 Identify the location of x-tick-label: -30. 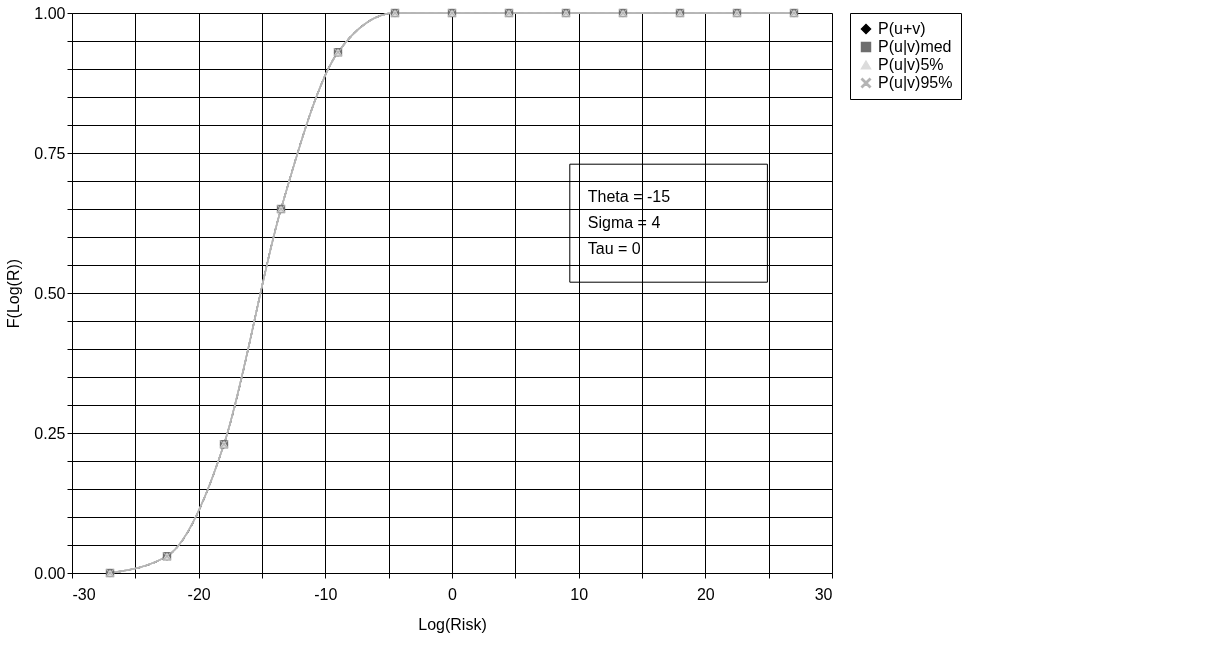
(84, 594).